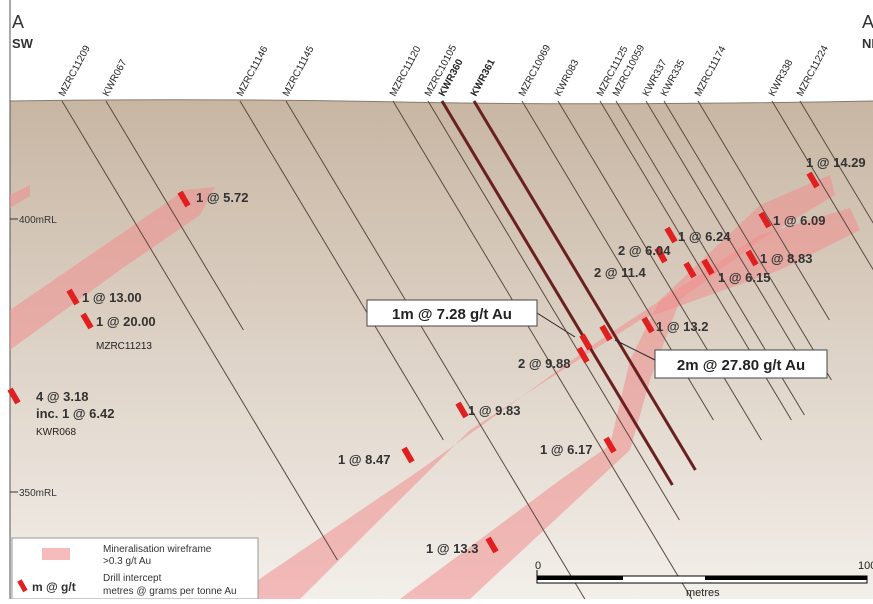 The width and height of the screenshot is (873, 604). Describe the element at coordinates (222, 197) in the screenshot. I see `intercept-label: 1 @ 5.72` at that location.